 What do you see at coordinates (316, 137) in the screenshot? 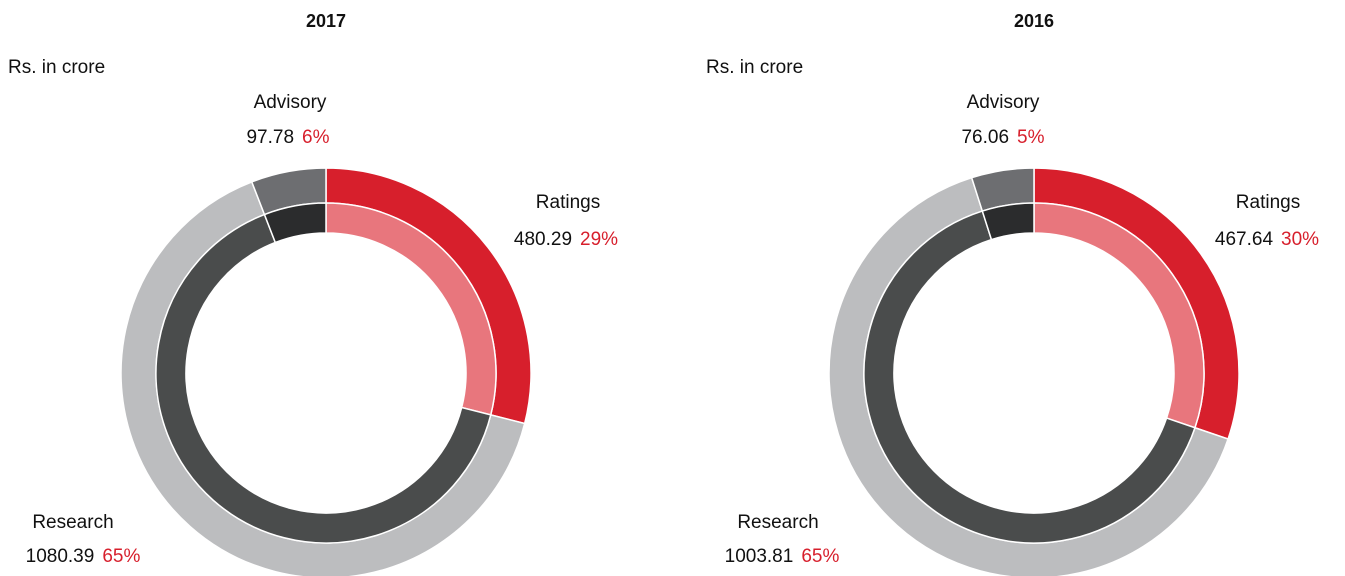
I see `percentage: 6%` at bounding box center [316, 137].